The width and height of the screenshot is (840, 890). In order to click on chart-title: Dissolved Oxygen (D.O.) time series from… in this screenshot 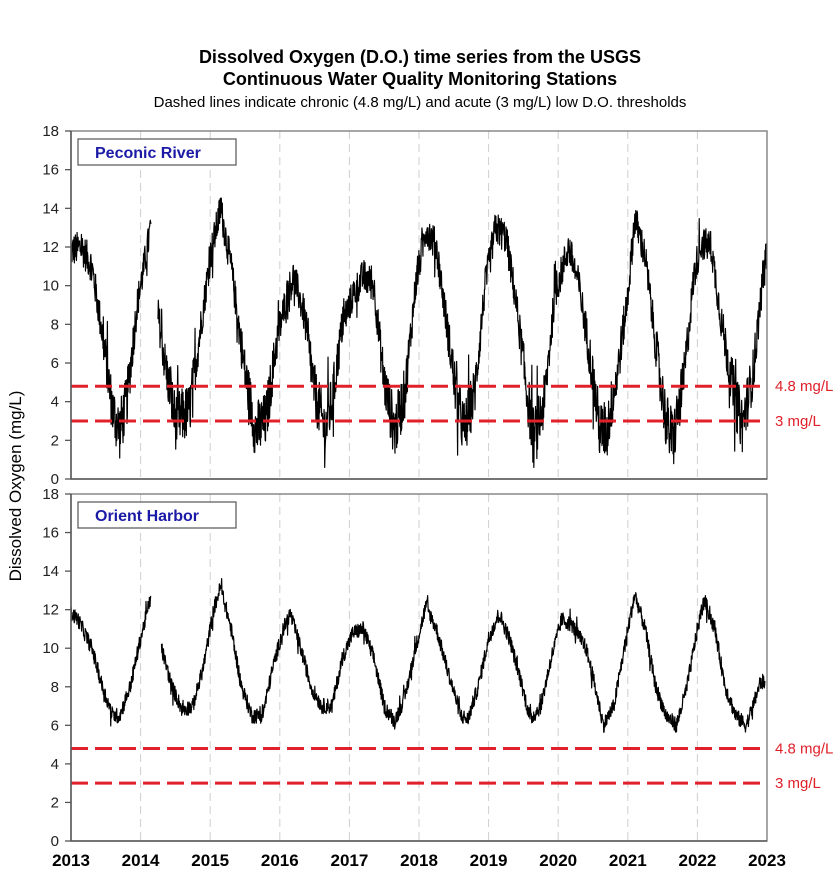, I will do `click(420, 57)`.